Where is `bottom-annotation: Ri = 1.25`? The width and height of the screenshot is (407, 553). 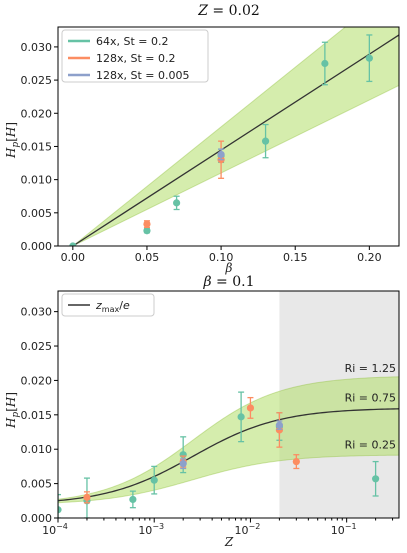 bottom-annotation: Ri = 1.25 is located at coordinates (370, 368).